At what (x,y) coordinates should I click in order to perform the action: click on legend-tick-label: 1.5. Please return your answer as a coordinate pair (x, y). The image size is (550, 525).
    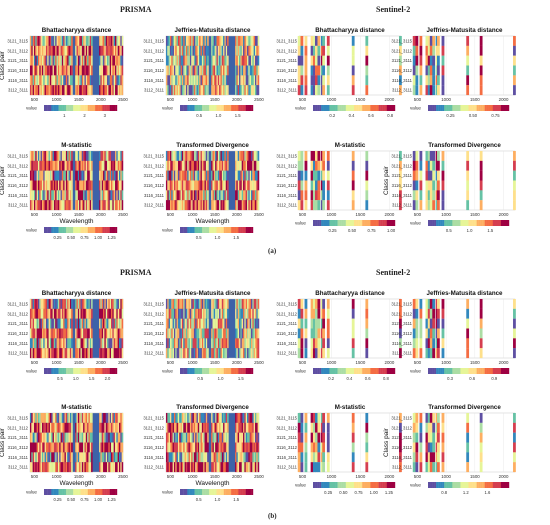
    Looking at the image, I should click on (238, 115).